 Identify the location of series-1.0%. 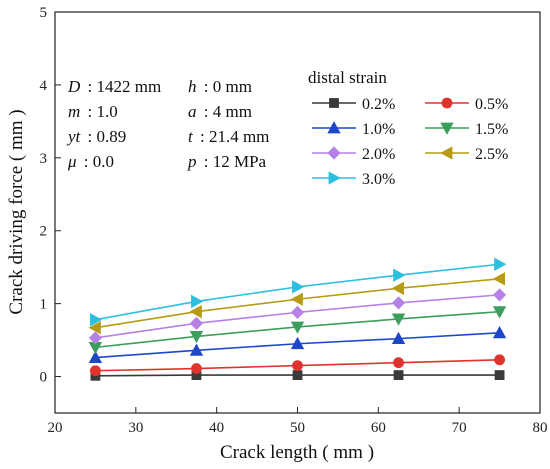
(297, 344).